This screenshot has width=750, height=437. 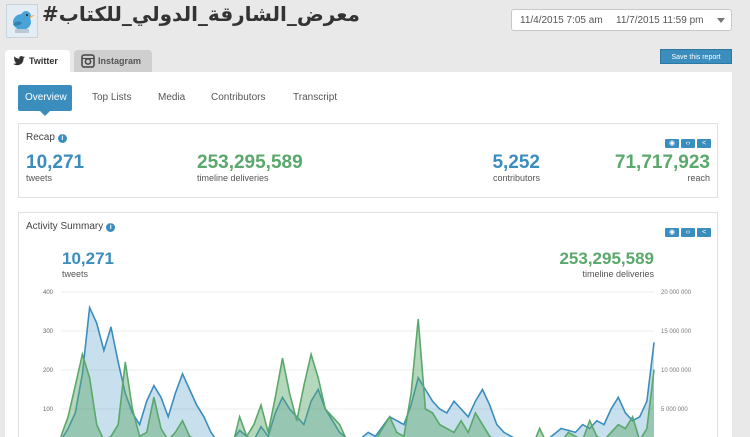 I want to click on page-title: #معرض_الشارقة_الدولي_للكتاب, so click(x=201, y=14).